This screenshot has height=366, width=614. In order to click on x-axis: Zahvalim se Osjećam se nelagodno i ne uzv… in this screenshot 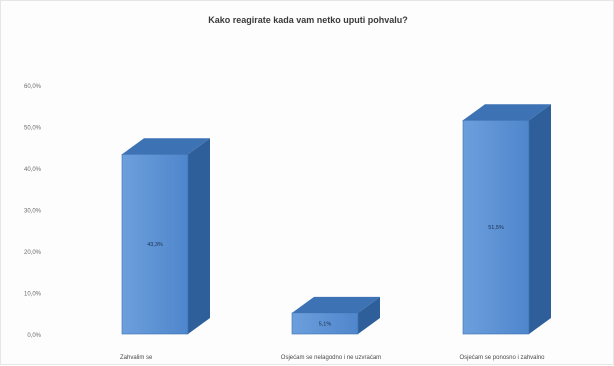, I will do `click(332, 358)`.